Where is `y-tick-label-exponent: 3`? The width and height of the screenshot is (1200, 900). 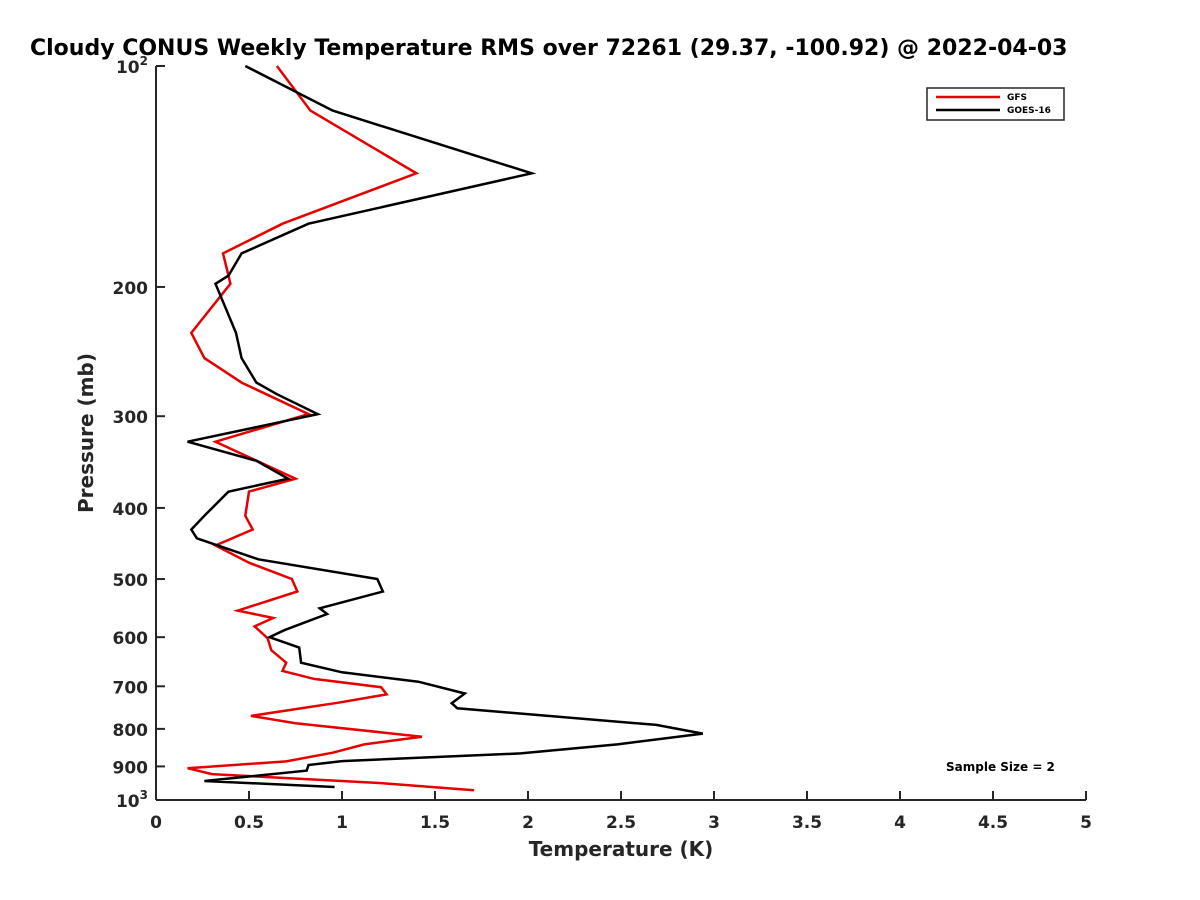 y-tick-label-exponent: 3 is located at coordinates (144, 795).